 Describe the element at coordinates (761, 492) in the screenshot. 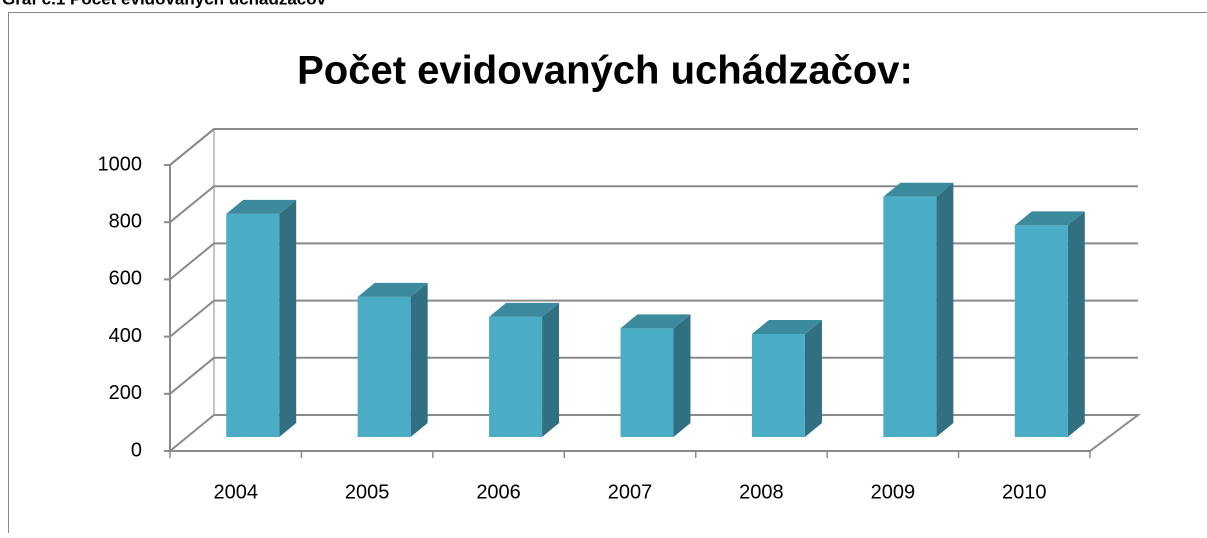

I see `x-tick-label: 2008` at that location.